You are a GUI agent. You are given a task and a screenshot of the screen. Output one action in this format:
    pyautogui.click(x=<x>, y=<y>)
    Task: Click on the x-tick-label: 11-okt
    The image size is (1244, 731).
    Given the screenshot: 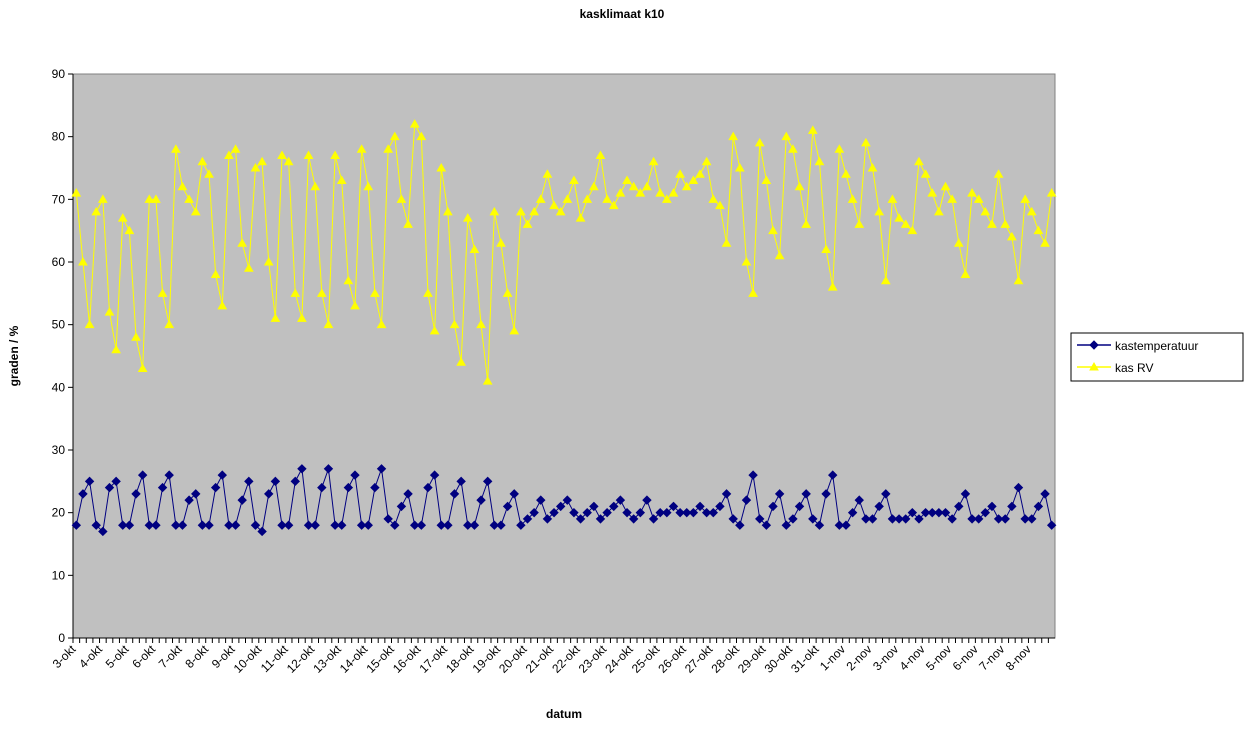 What is the action you would take?
    pyautogui.click(x=274, y=658)
    